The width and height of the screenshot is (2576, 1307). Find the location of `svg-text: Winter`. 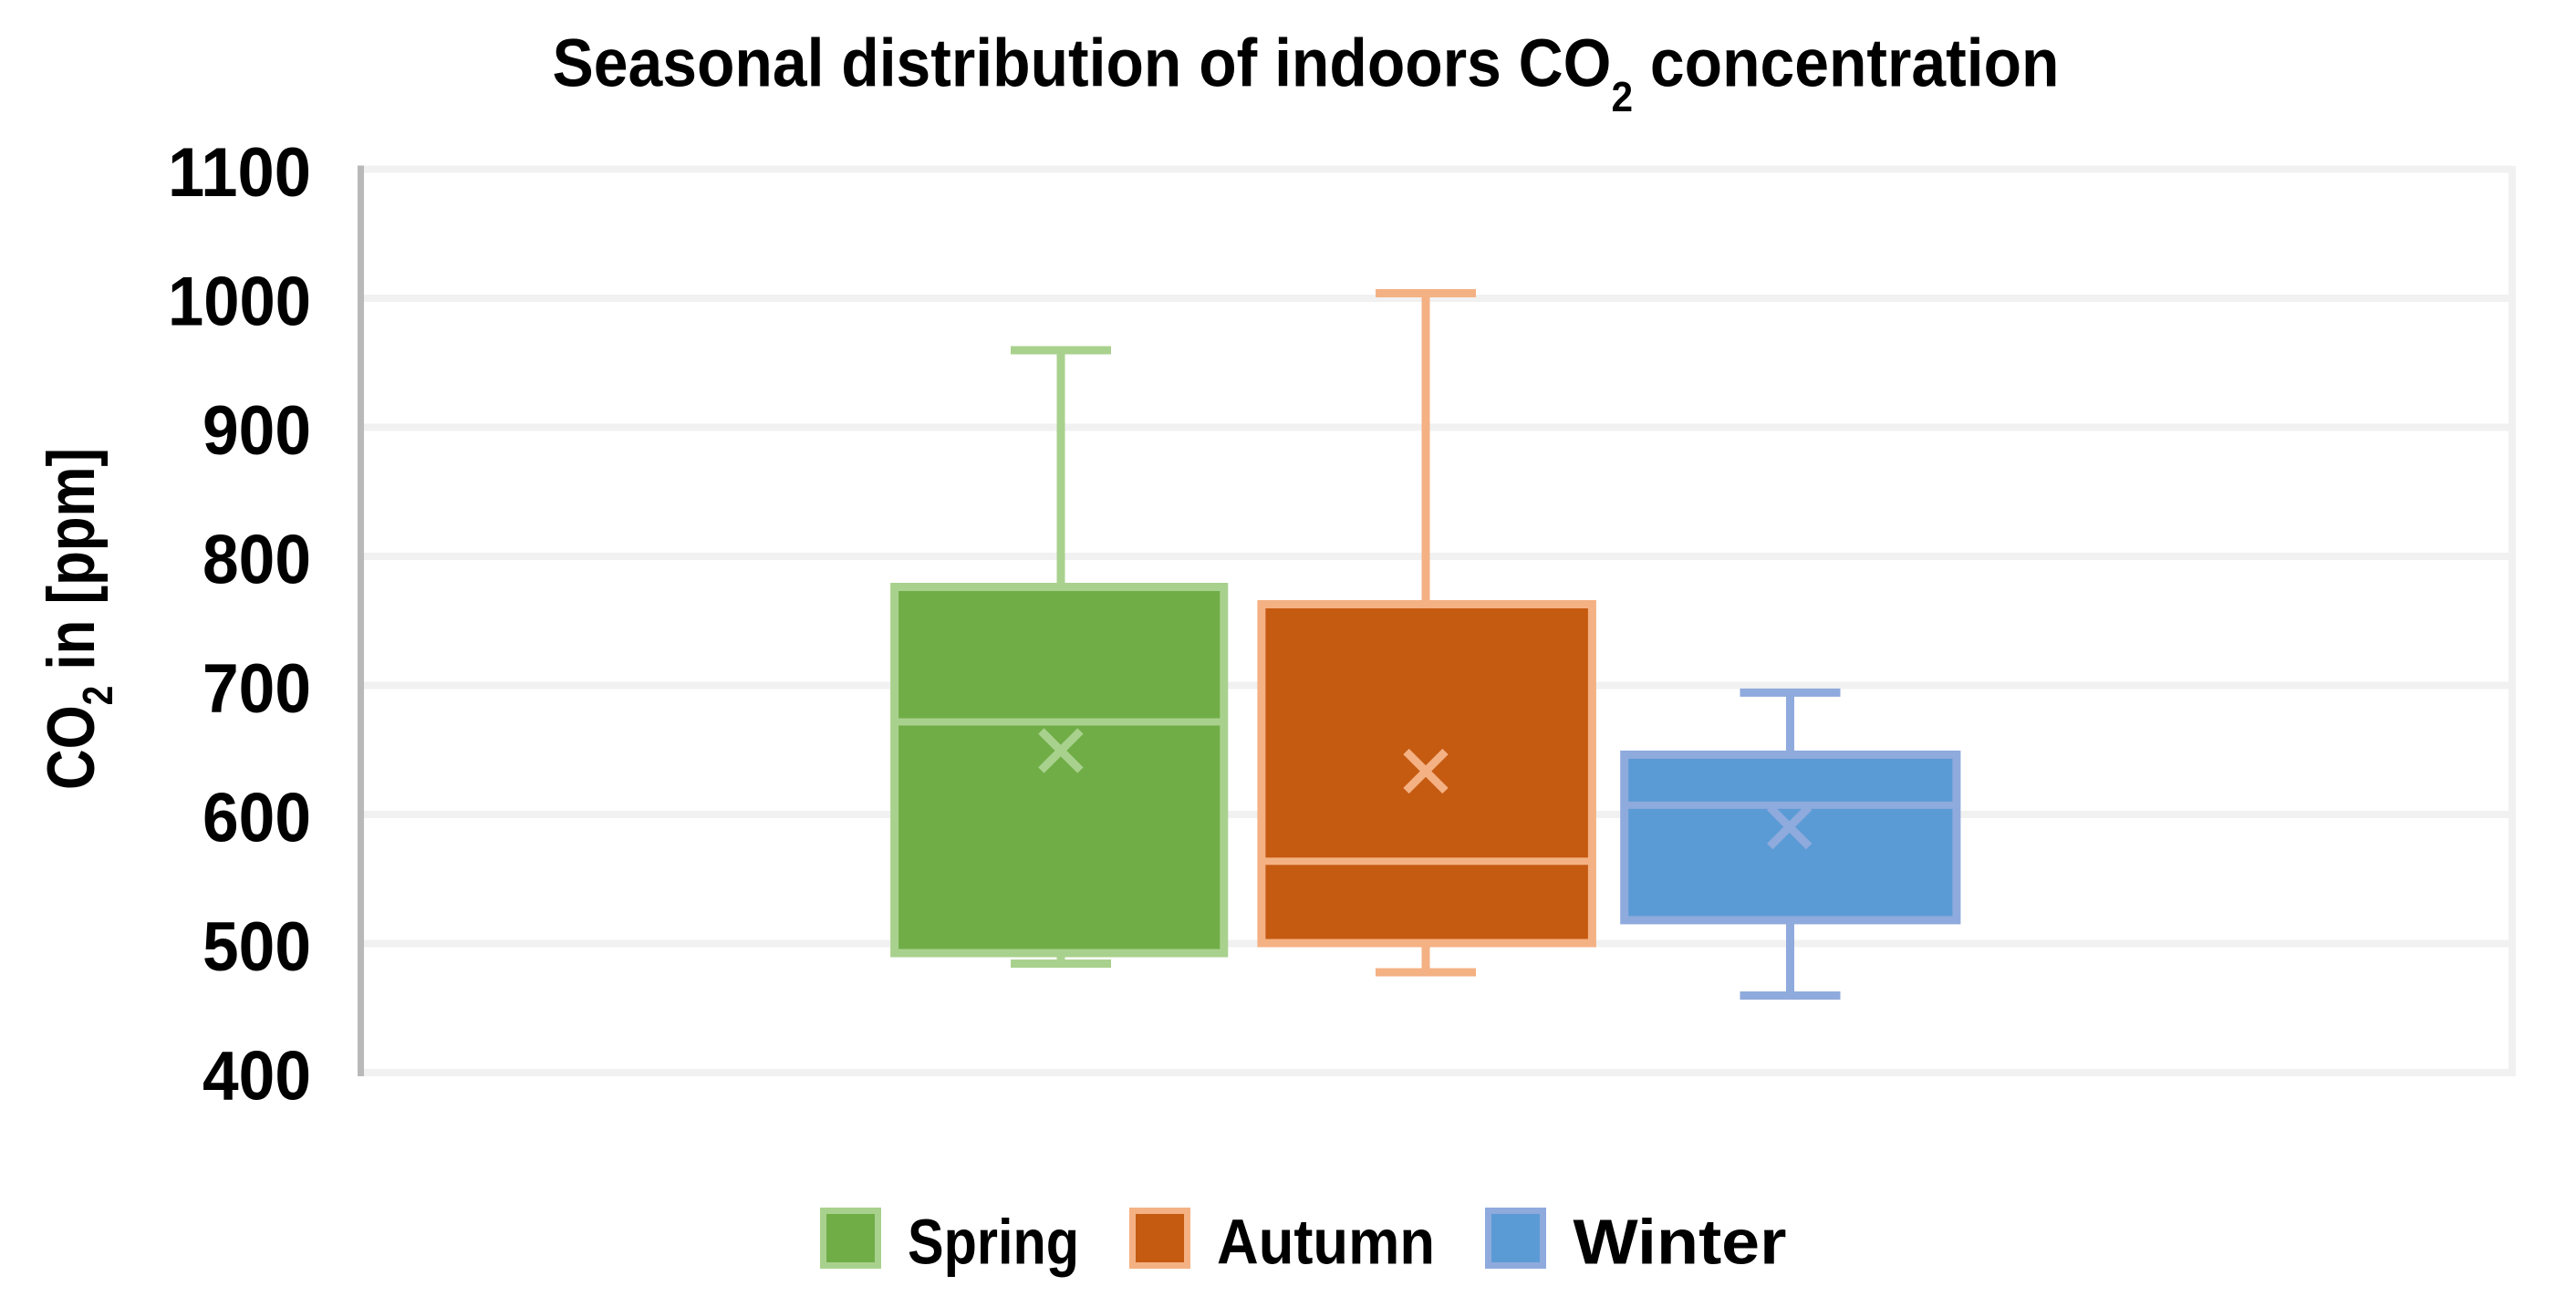

svg-text: Winter is located at coordinates (1680, 1241).